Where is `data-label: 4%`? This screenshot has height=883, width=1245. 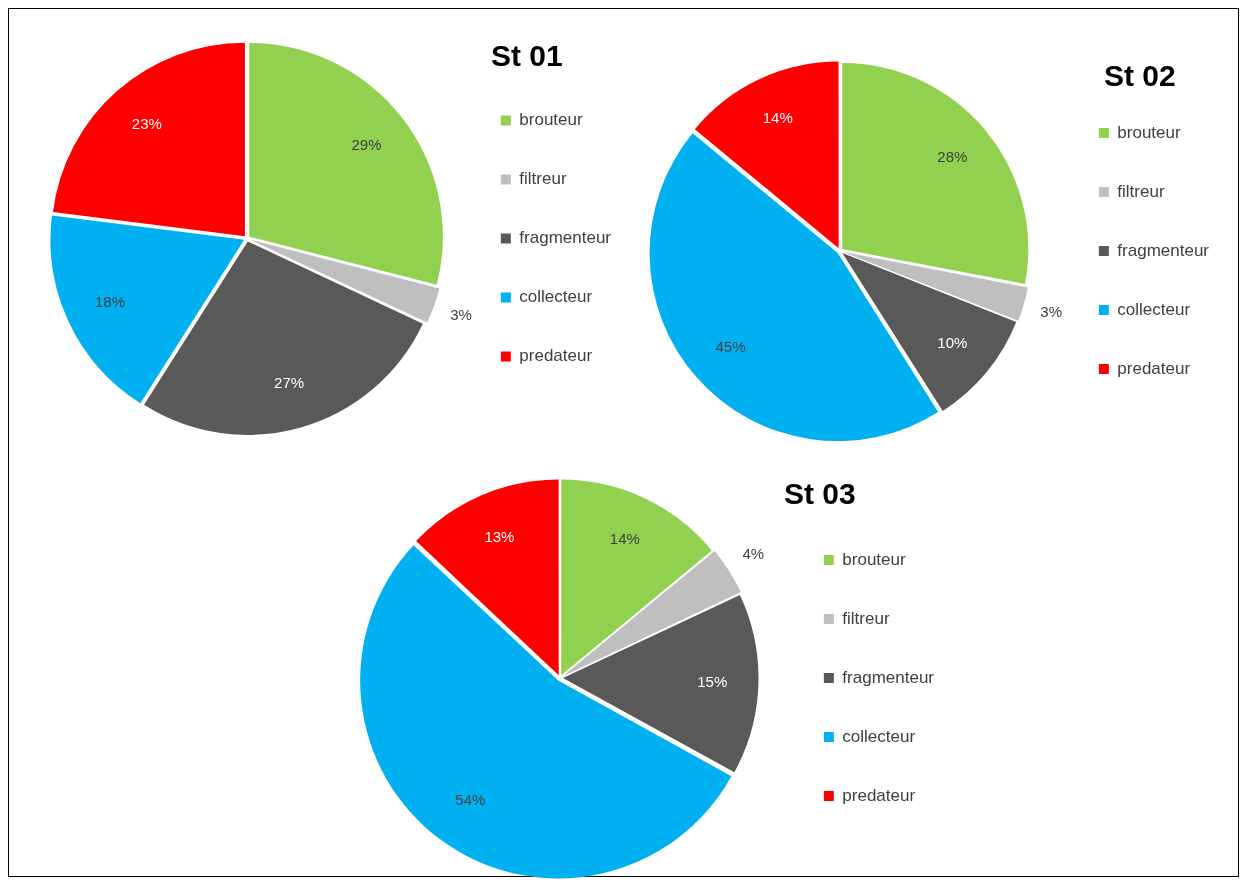
data-label: 4% is located at coordinates (753, 554).